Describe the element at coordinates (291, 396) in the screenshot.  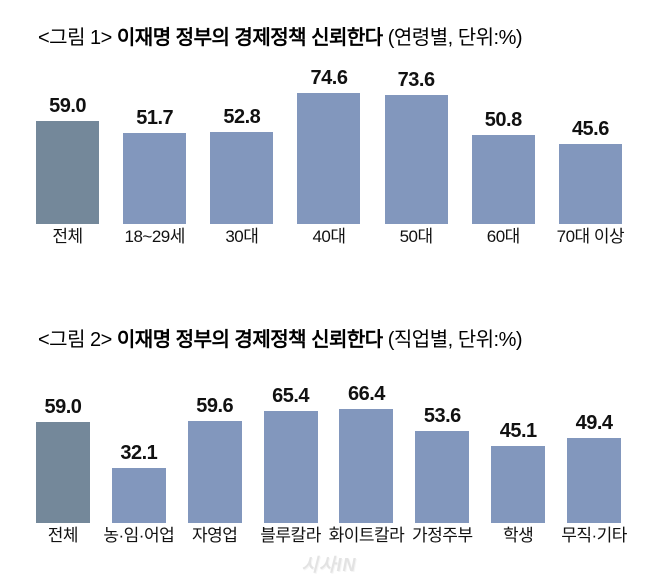
I see `bar-value-label: 65.4` at that location.